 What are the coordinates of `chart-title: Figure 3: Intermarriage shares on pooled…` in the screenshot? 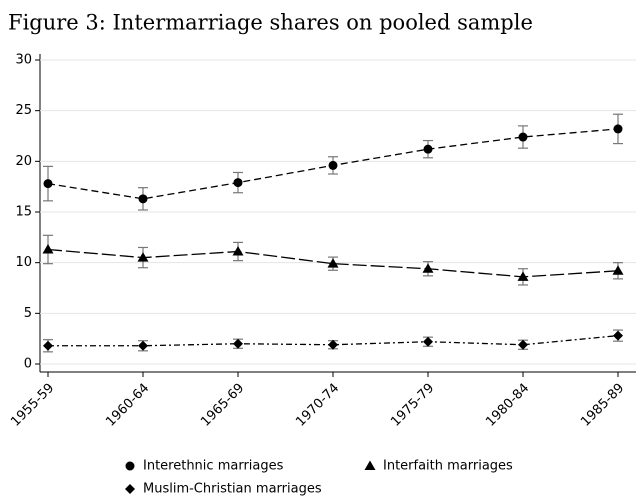 It's located at (270, 23).